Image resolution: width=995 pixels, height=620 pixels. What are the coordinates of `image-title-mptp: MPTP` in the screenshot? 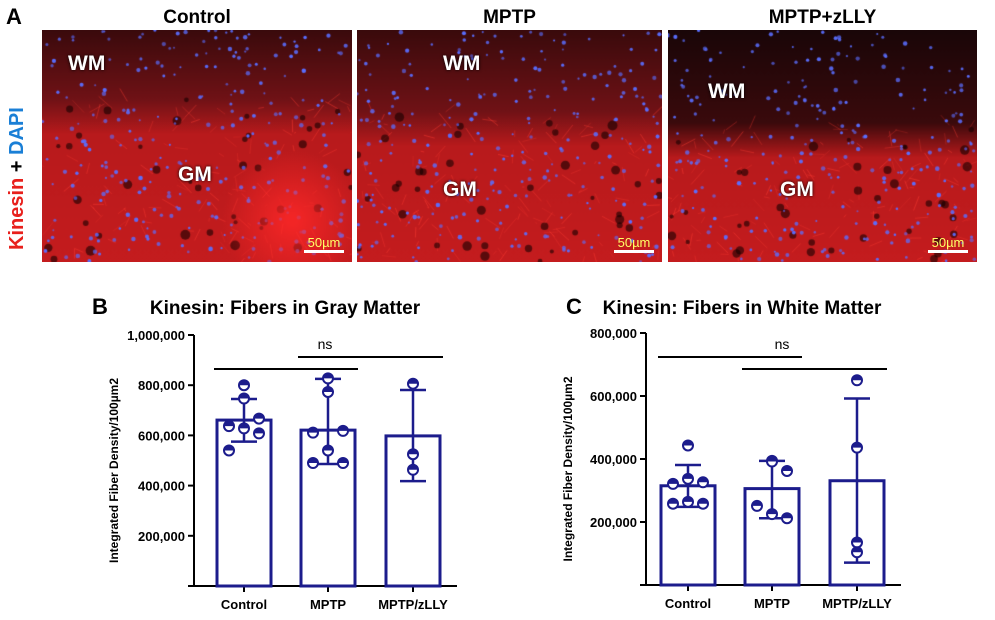 It's located at (509, 17).